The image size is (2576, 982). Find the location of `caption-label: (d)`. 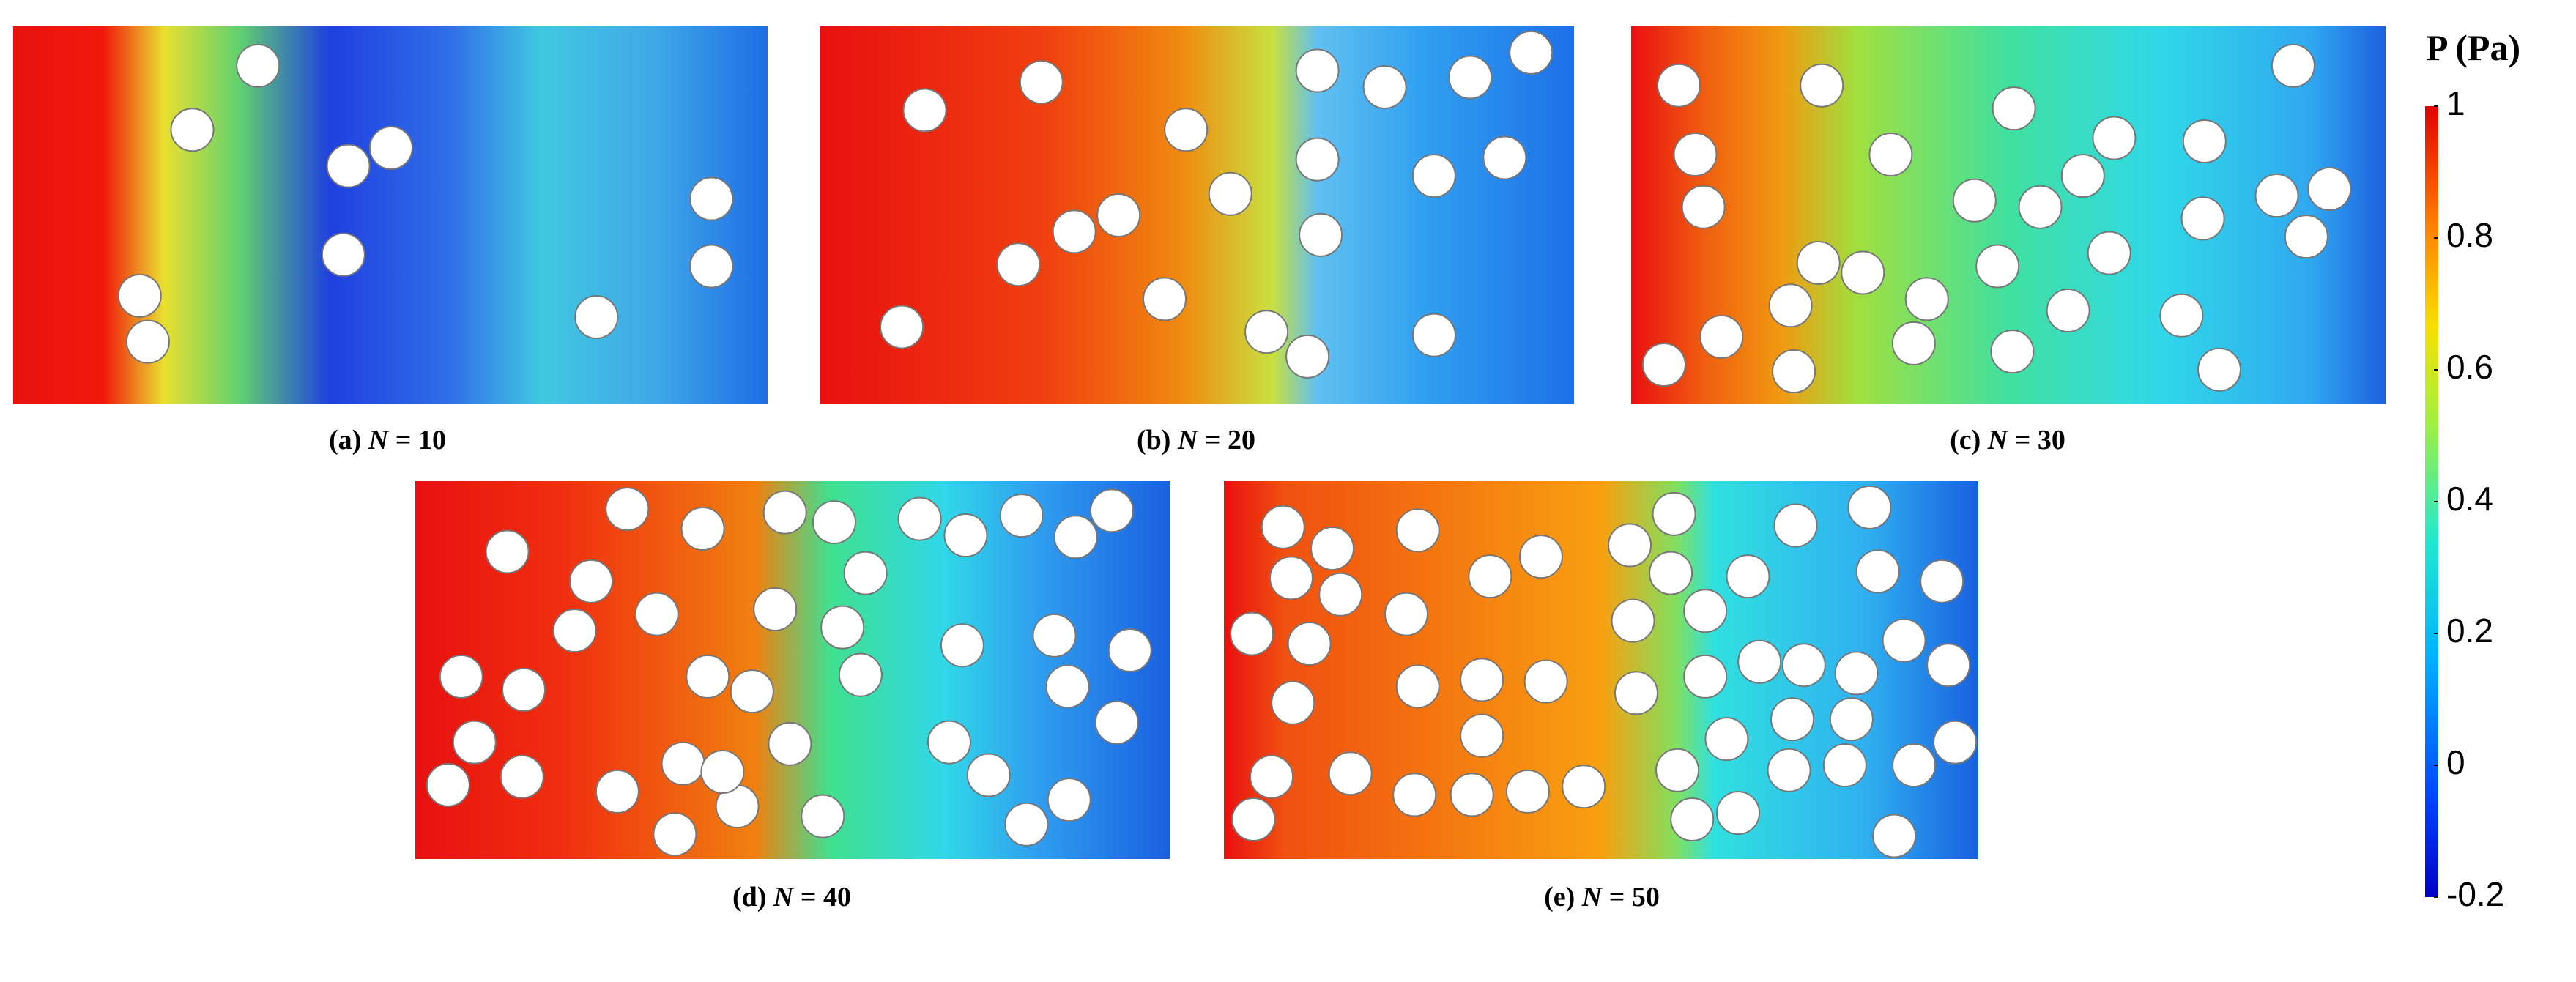

caption-label: (d) is located at coordinates (749, 897).